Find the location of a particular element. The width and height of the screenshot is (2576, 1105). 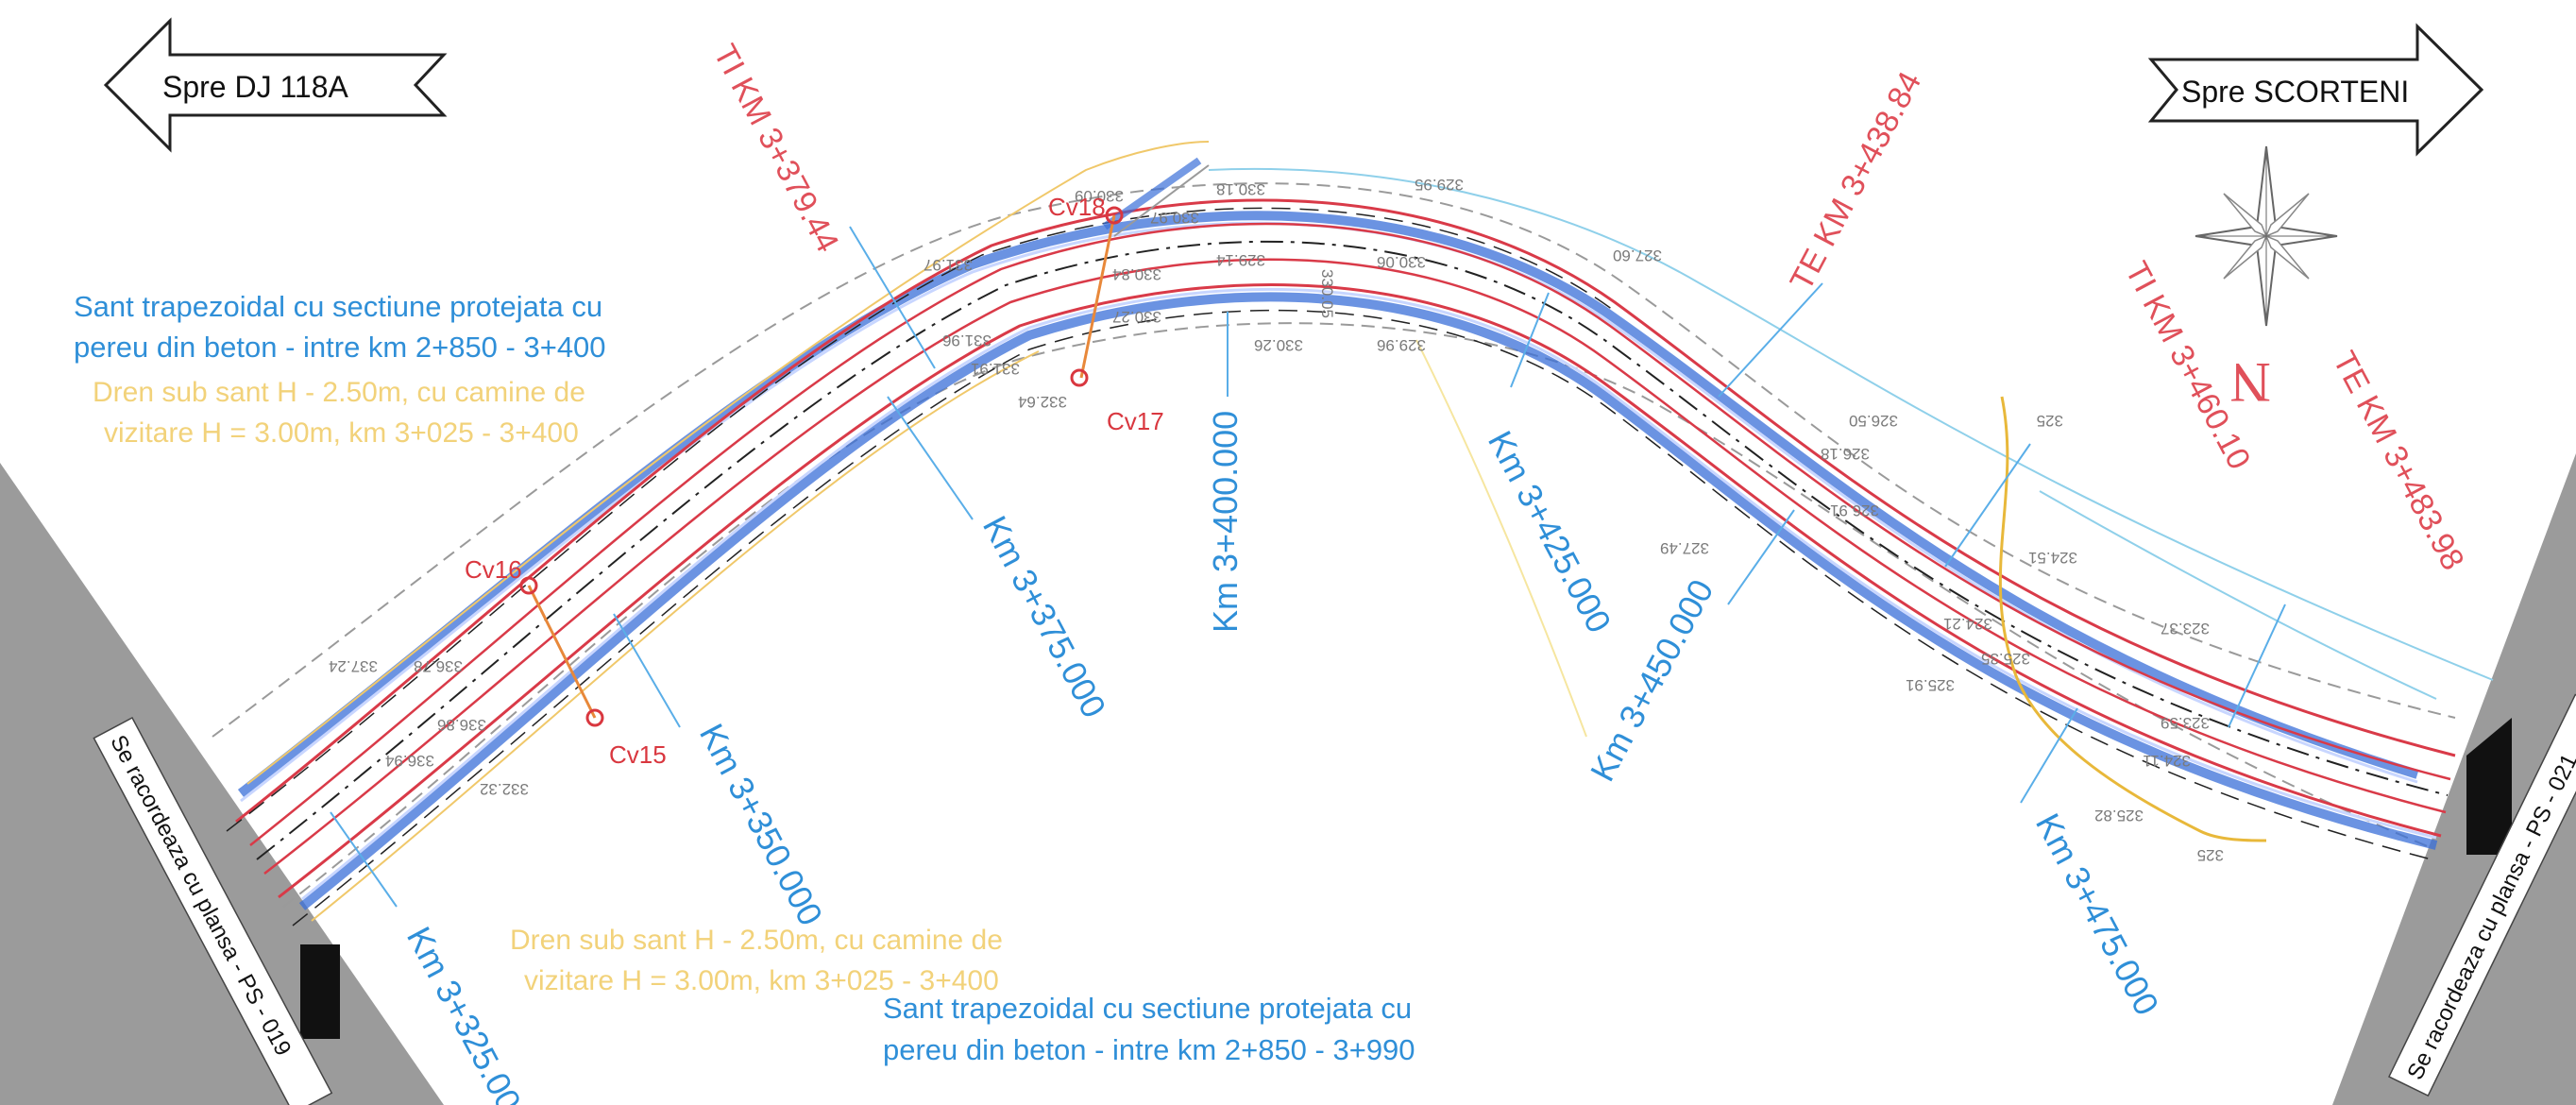

elevation-label: 324.11 is located at coordinates (2167, 761).